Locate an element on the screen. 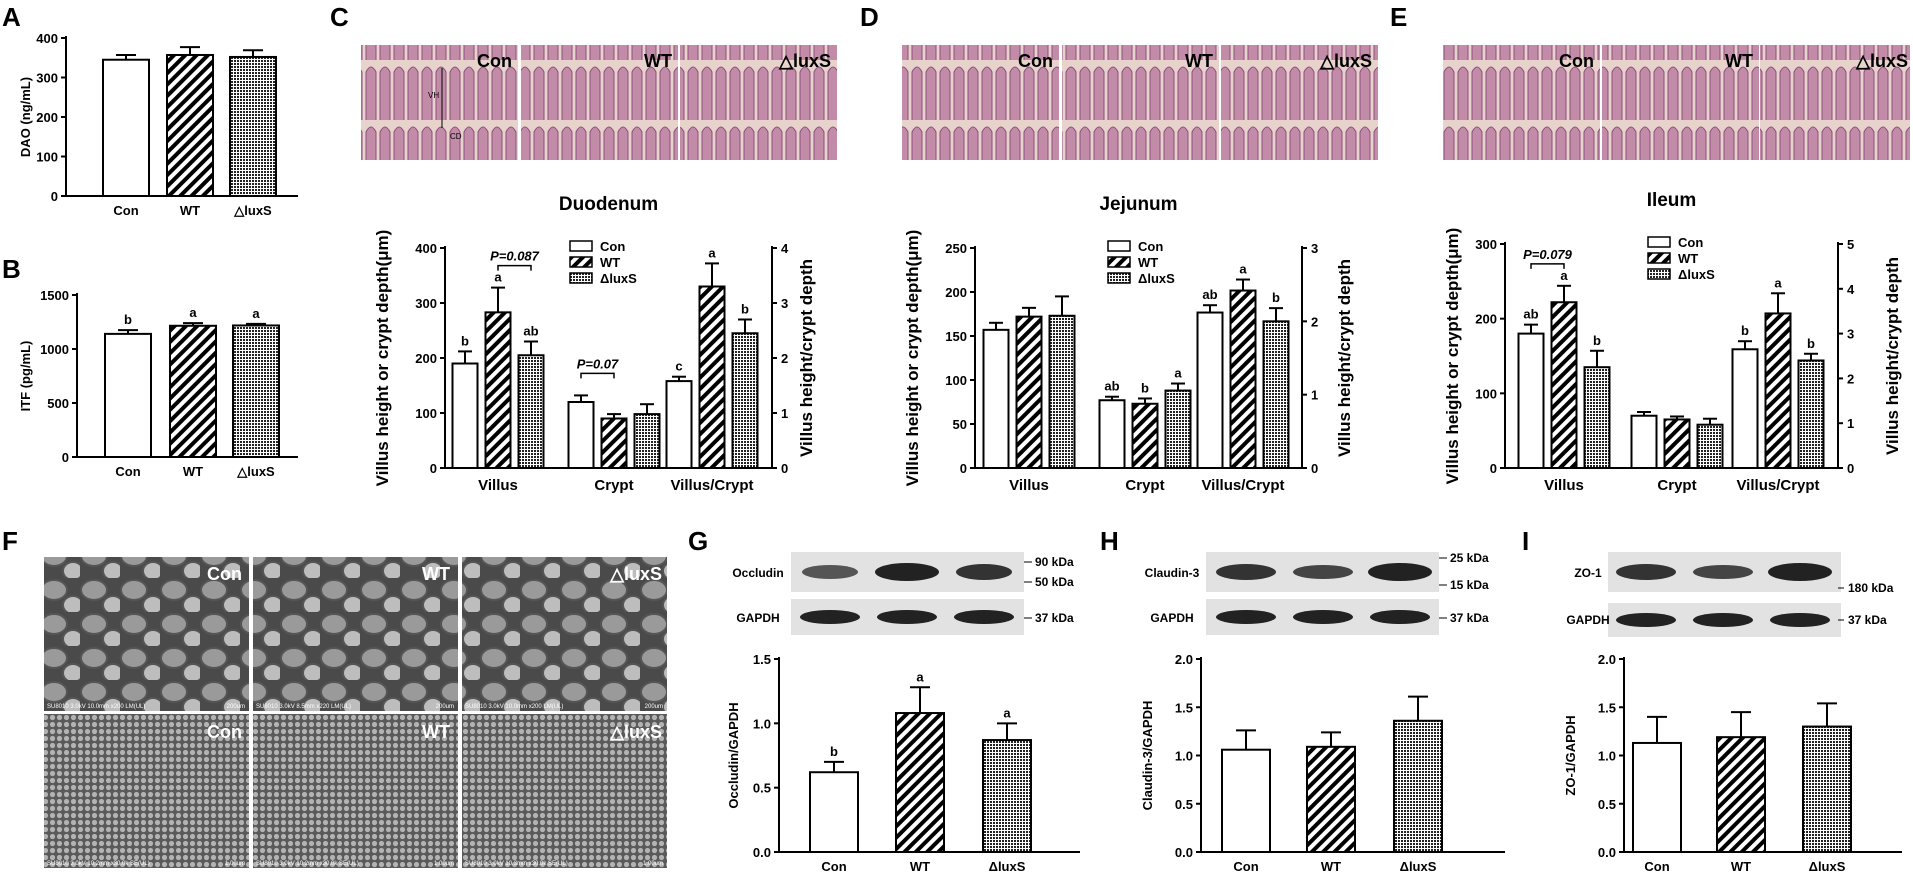  x-tick-label: ΔluxS is located at coordinates (1827, 866).